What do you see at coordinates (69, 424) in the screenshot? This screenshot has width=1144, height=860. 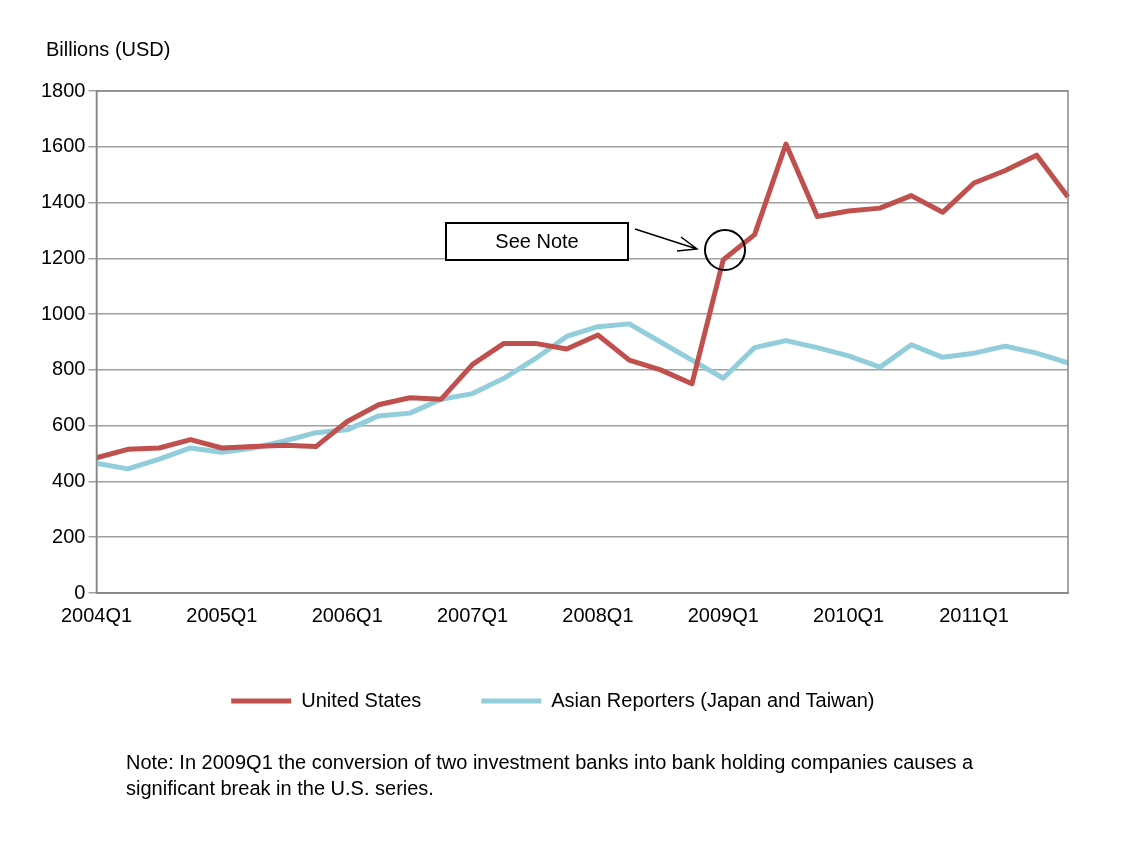 I see `y-tick-label: 600` at bounding box center [69, 424].